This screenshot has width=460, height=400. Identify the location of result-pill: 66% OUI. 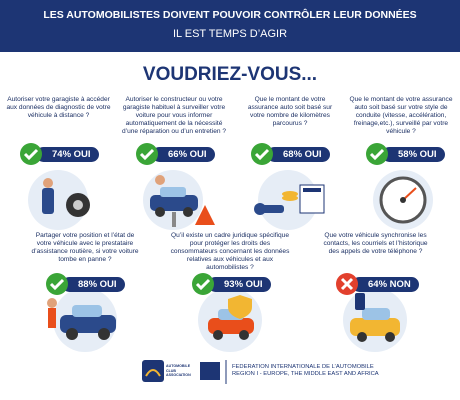
(183, 154).